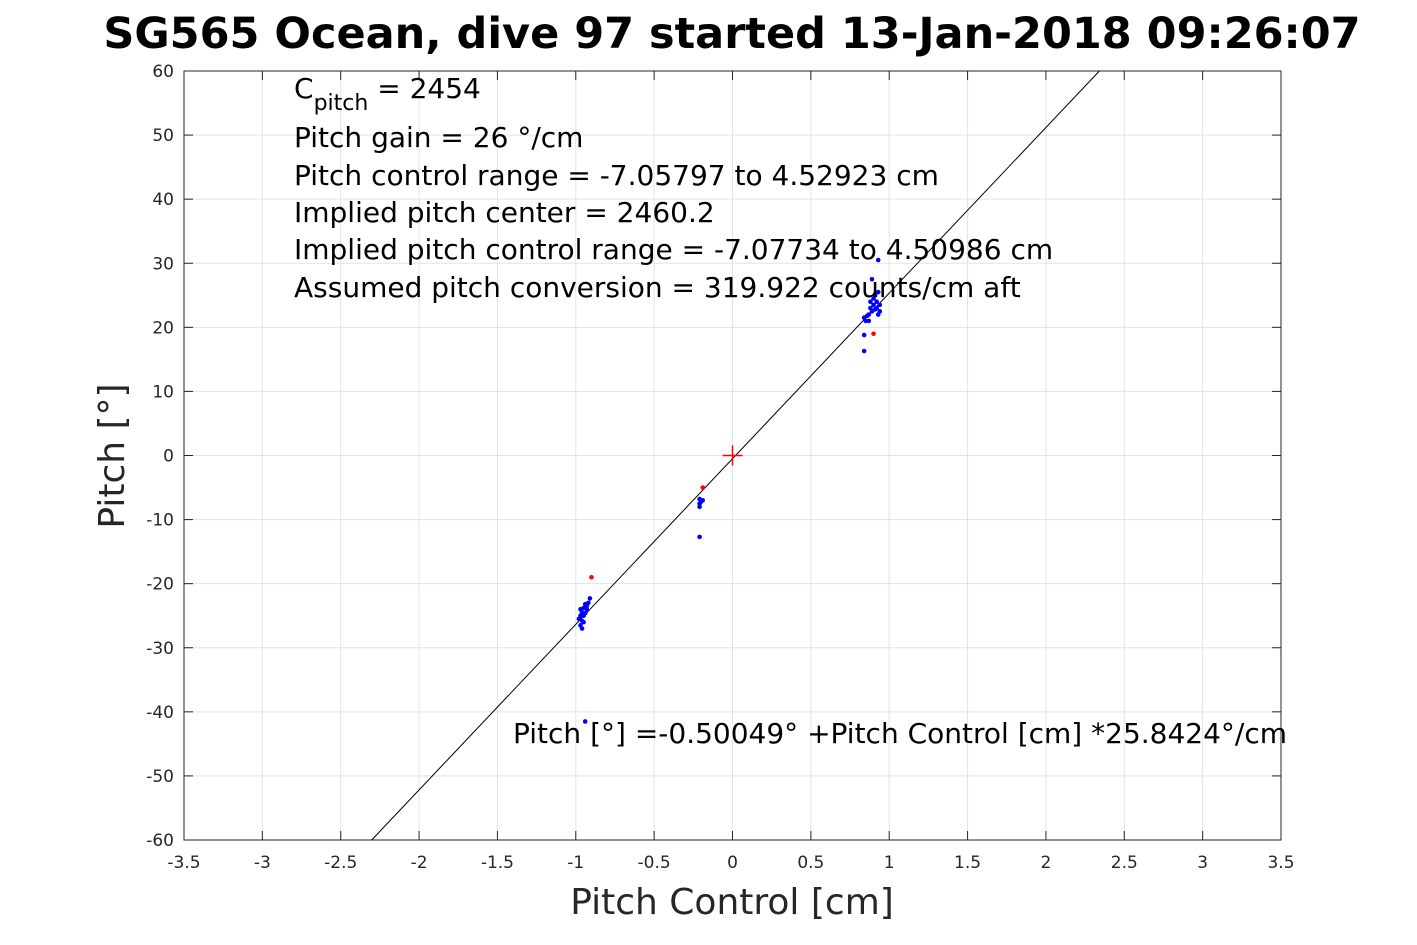 This screenshot has height=945, width=1417. I want to click on x-tick-label: 3.5, so click(1280, 863).